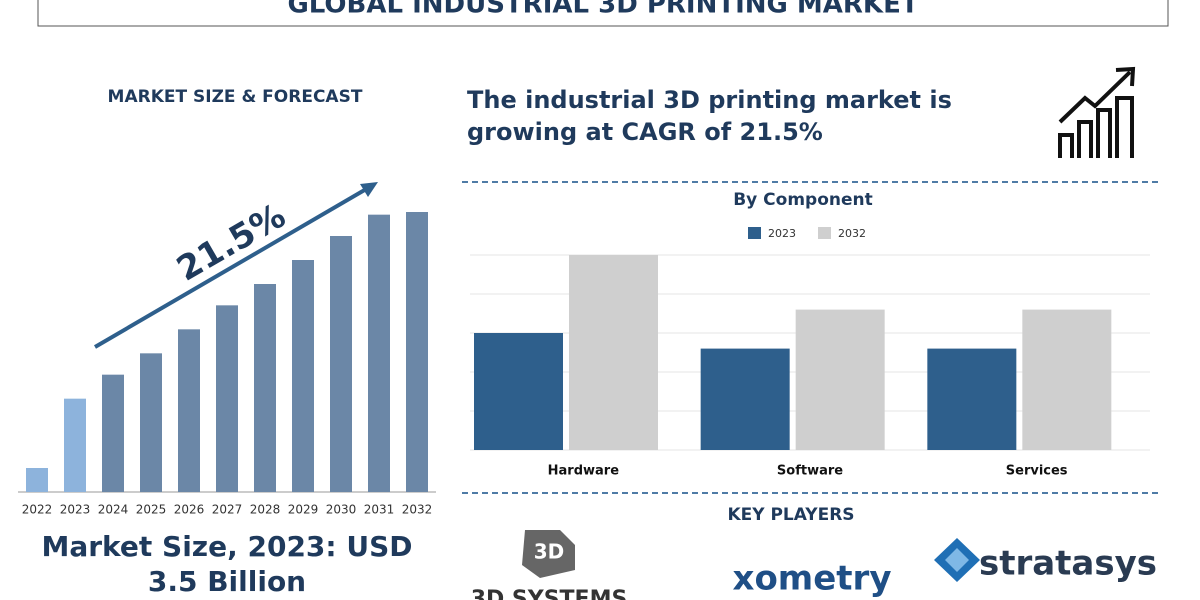 The height and width of the screenshot is (600, 1200). Describe the element at coordinates (782, 233) in the screenshot. I see `legend-label: 2023` at that location.